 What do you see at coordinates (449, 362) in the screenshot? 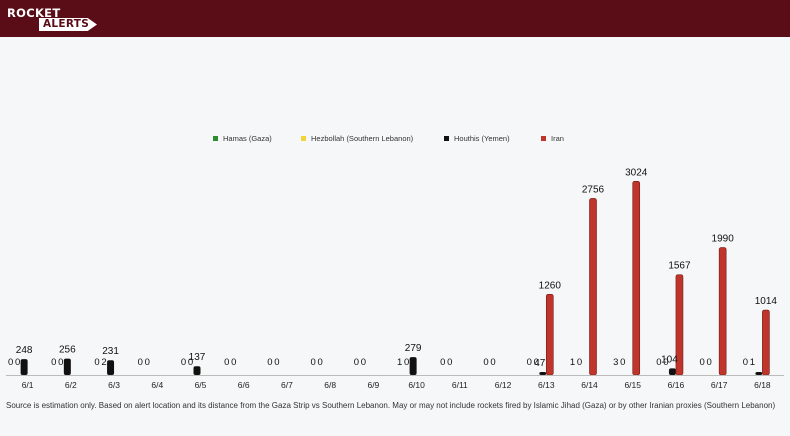
I see `data-label-1-10: 0` at bounding box center [449, 362].